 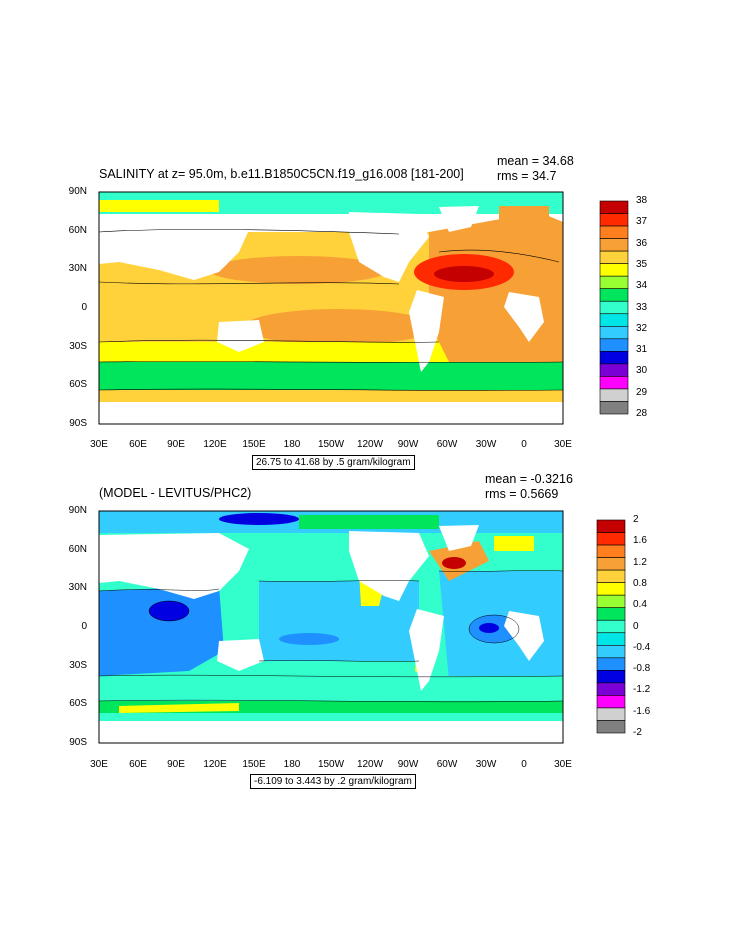 I want to click on colorbar-label: 37, so click(x=642, y=222).